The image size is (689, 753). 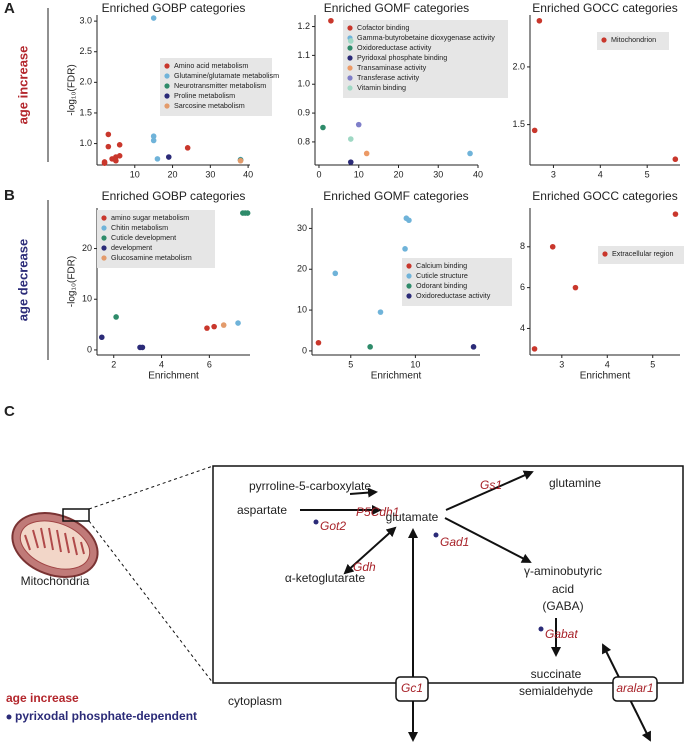 What do you see at coordinates (412, 517) in the screenshot?
I see `metabolite: glutamate` at bounding box center [412, 517].